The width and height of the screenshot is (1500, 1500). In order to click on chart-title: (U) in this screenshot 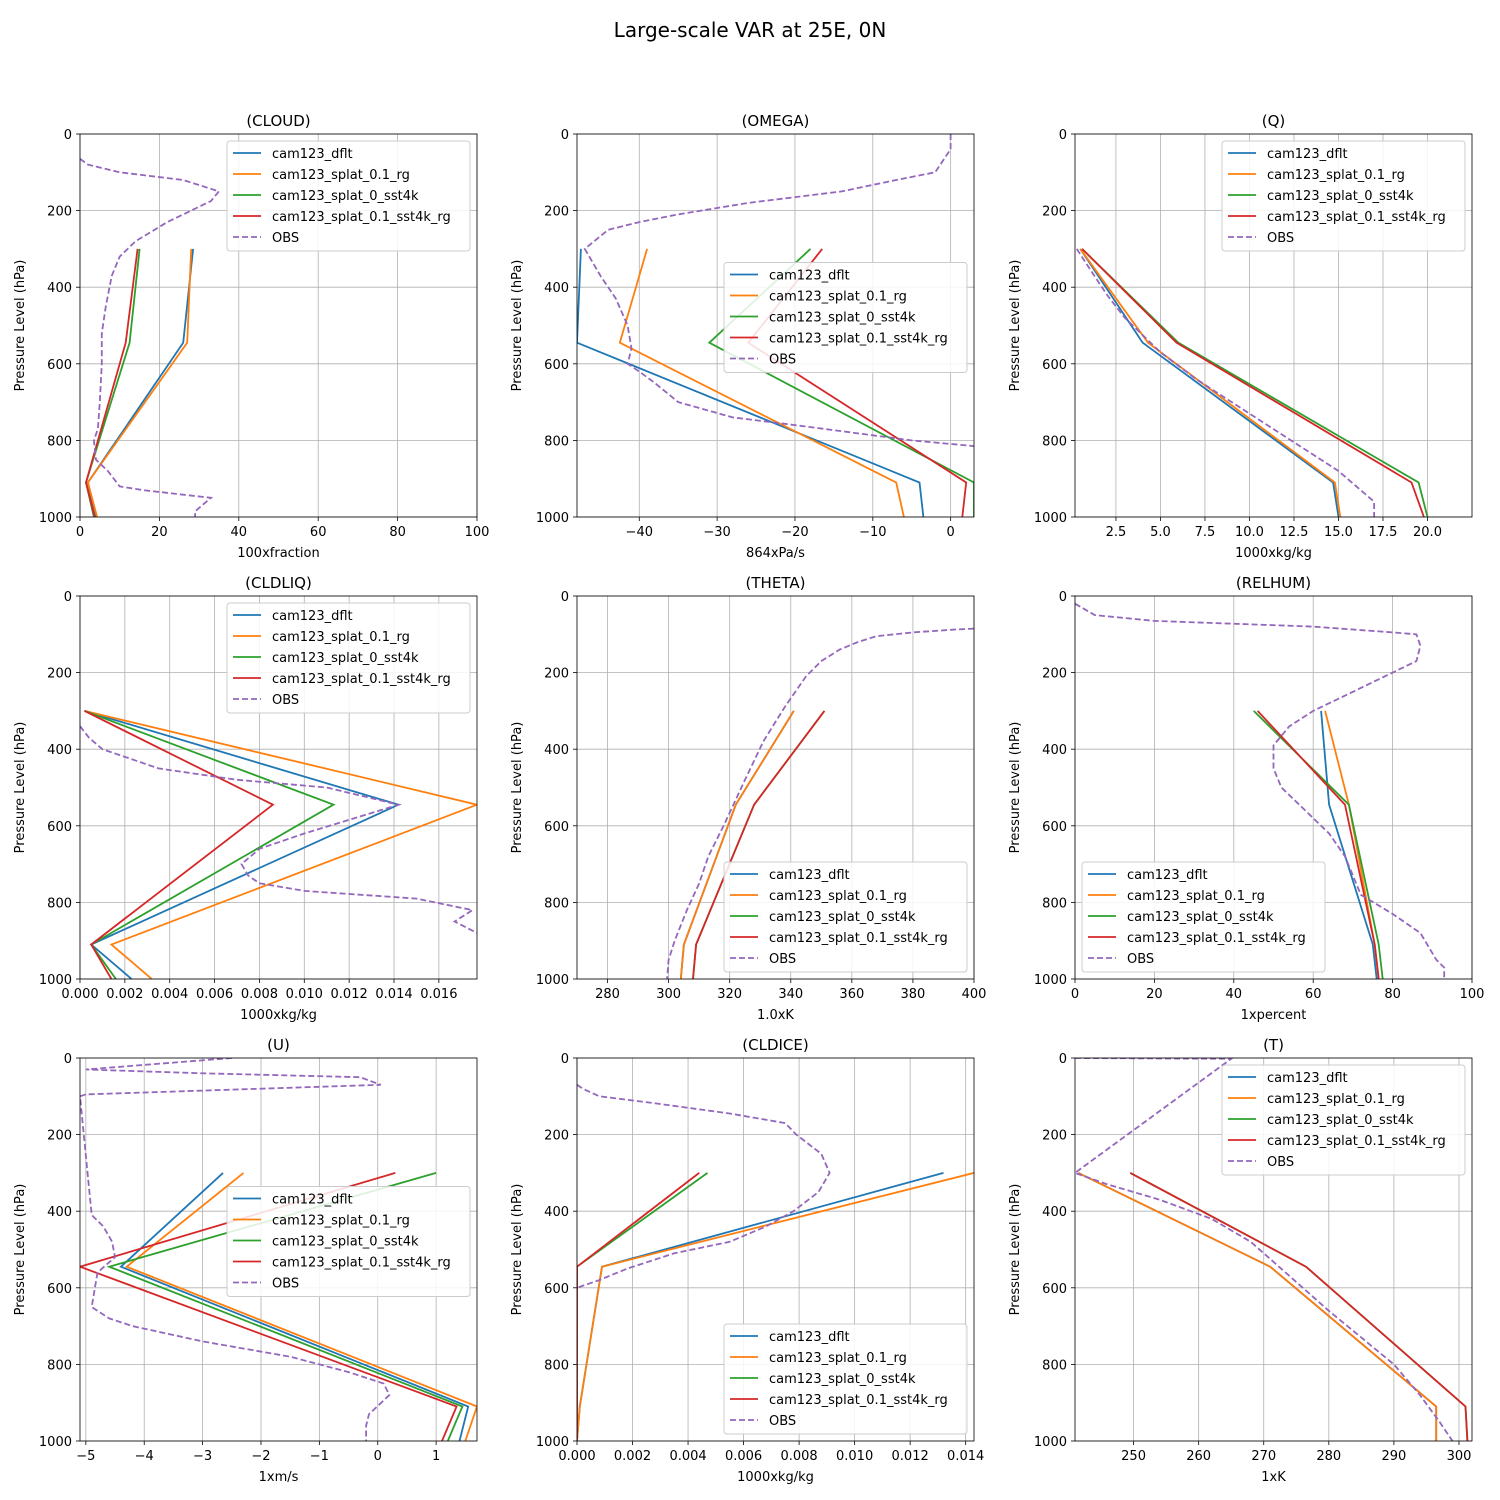, I will do `click(278, 1045)`.